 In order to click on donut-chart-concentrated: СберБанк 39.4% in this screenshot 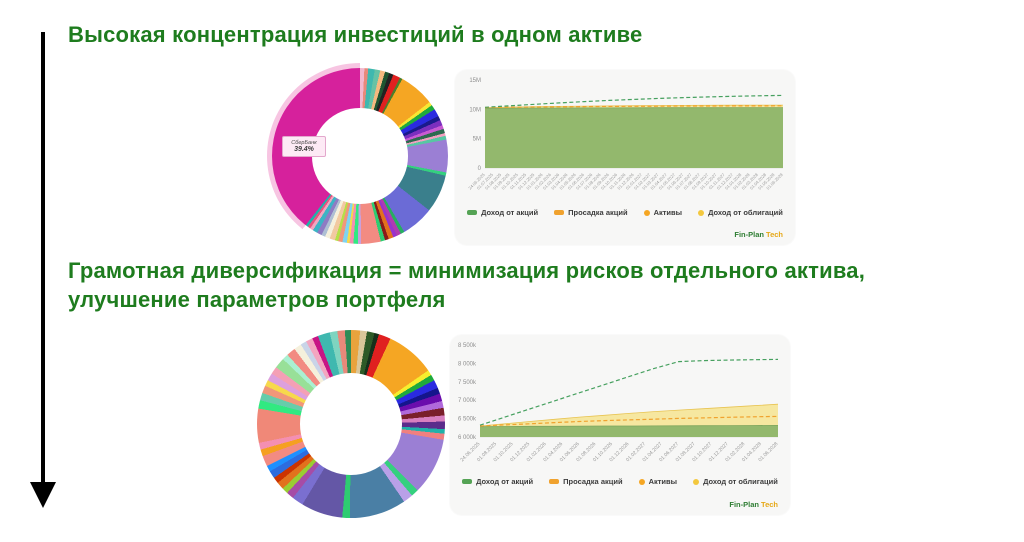, I will do `click(360, 156)`.